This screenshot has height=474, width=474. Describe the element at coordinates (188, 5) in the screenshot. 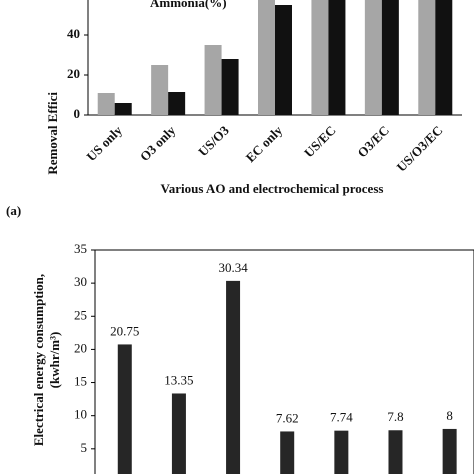

I see `legend-text: Ammonia(%)` at that location.